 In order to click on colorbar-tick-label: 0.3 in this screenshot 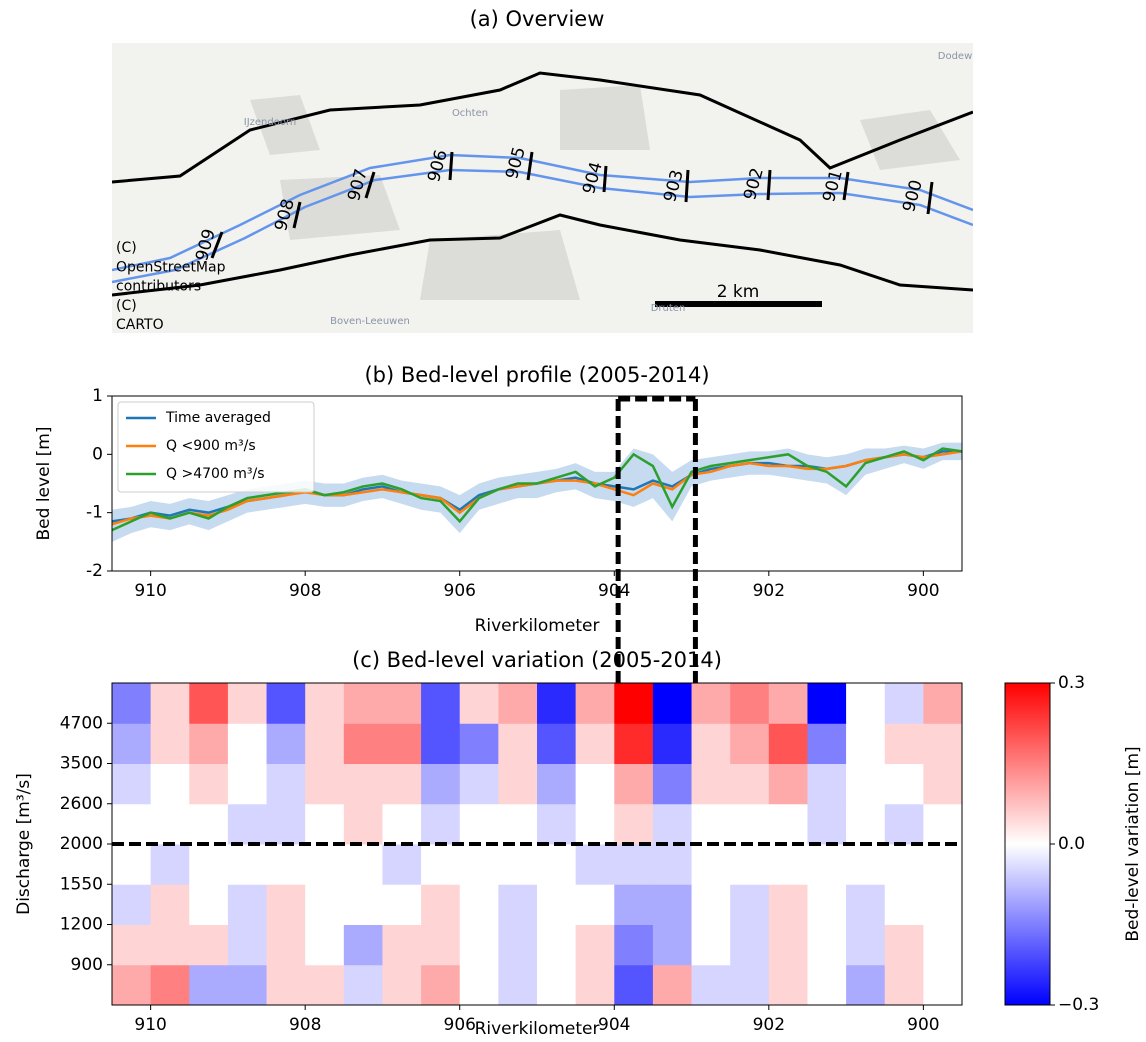, I will do `click(1071, 683)`.